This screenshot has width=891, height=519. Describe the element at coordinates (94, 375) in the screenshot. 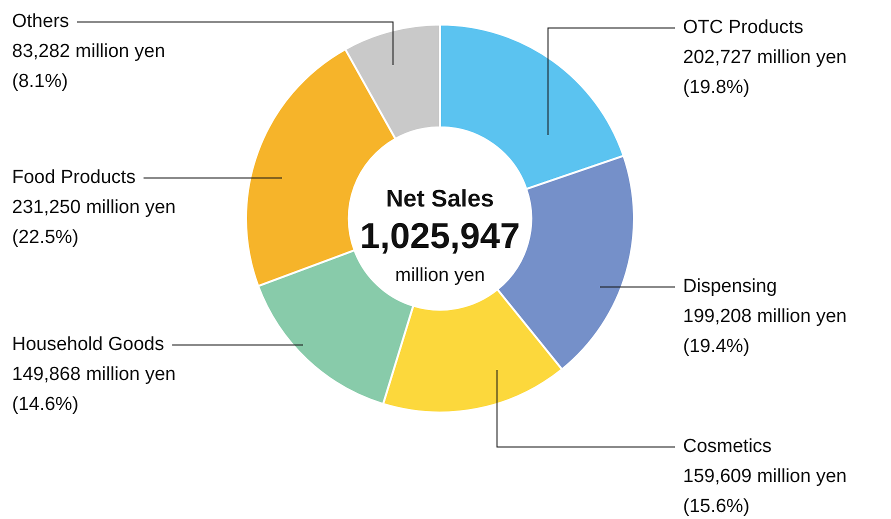

I see `data-label: 149,868 million yen` at that location.